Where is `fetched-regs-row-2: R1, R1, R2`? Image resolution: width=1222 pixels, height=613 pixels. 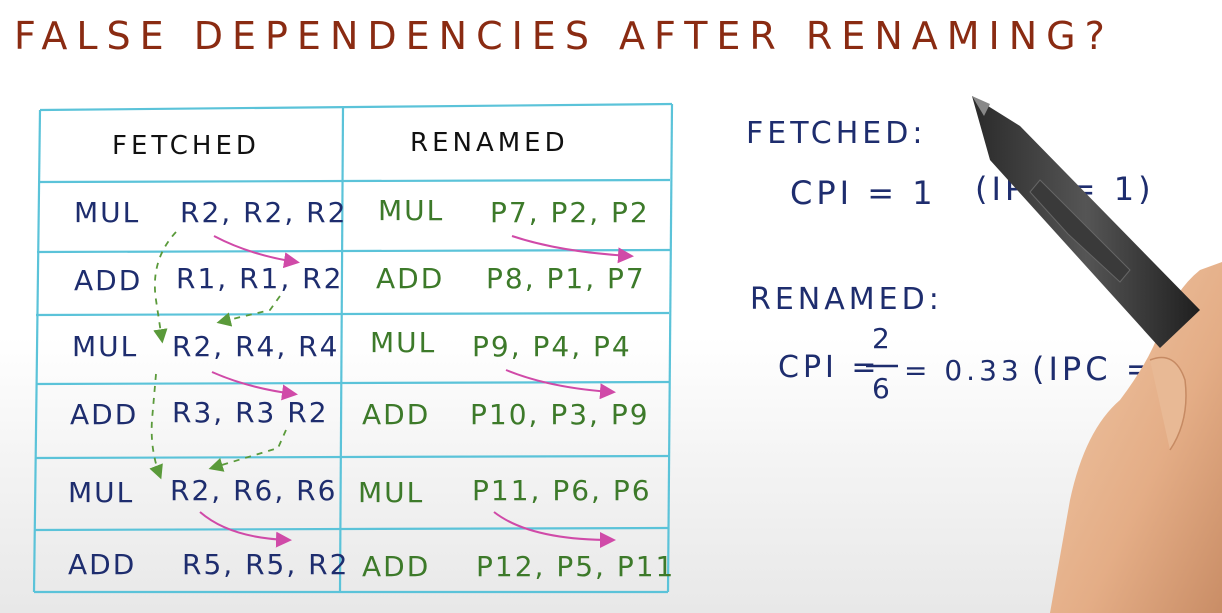 fetched-regs-row-2: R1, R1, R2 is located at coordinates (260, 278).